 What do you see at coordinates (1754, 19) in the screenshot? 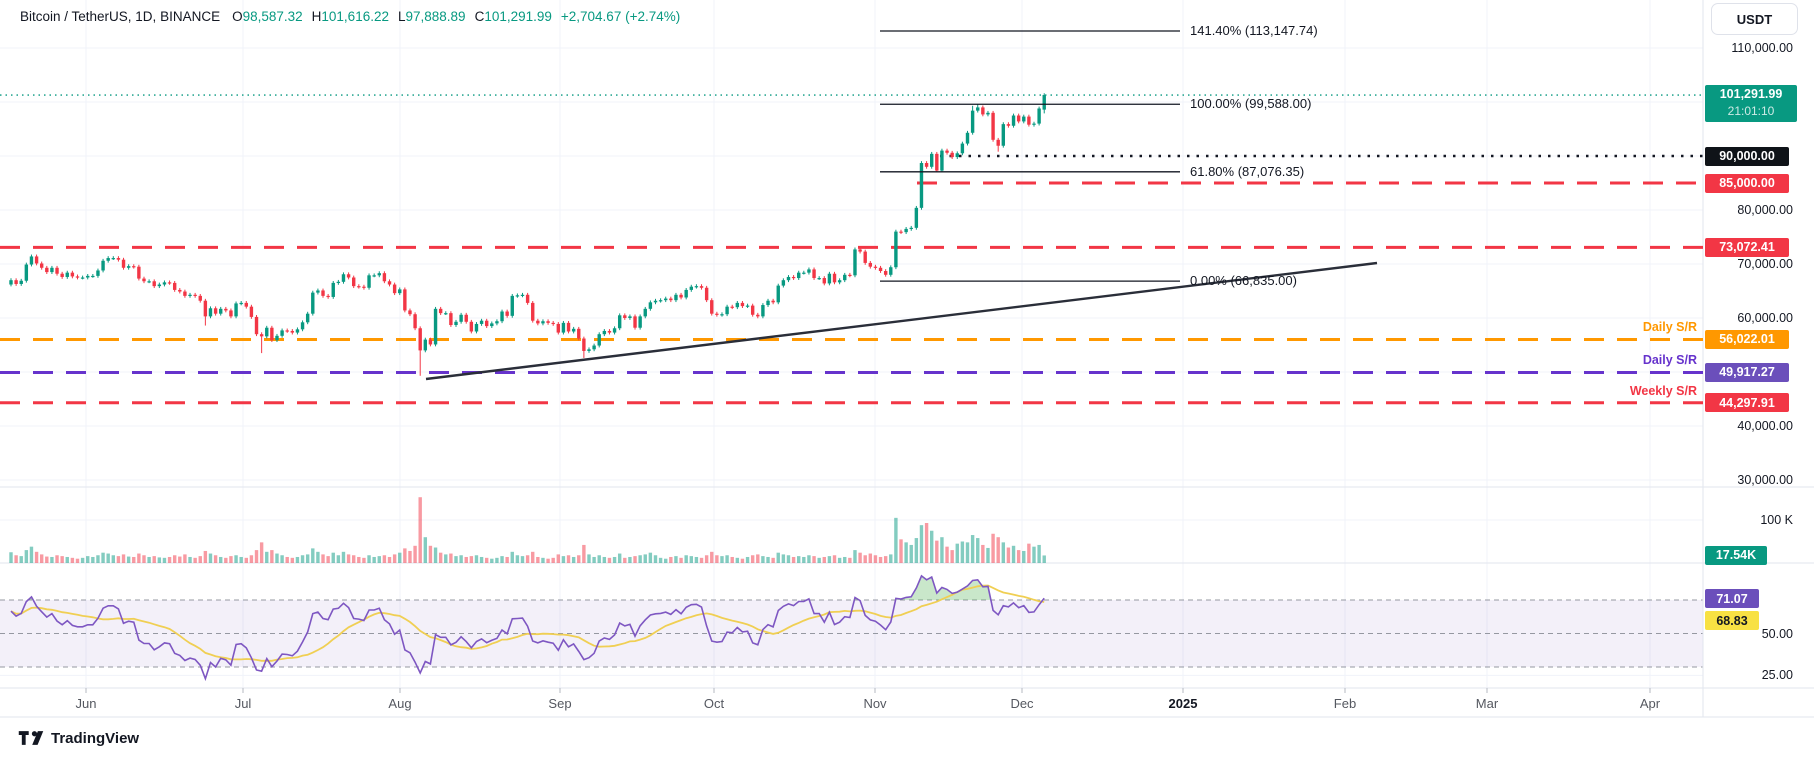
I see `currency-toggle-button: USDT` at bounding box center [1754, 19].